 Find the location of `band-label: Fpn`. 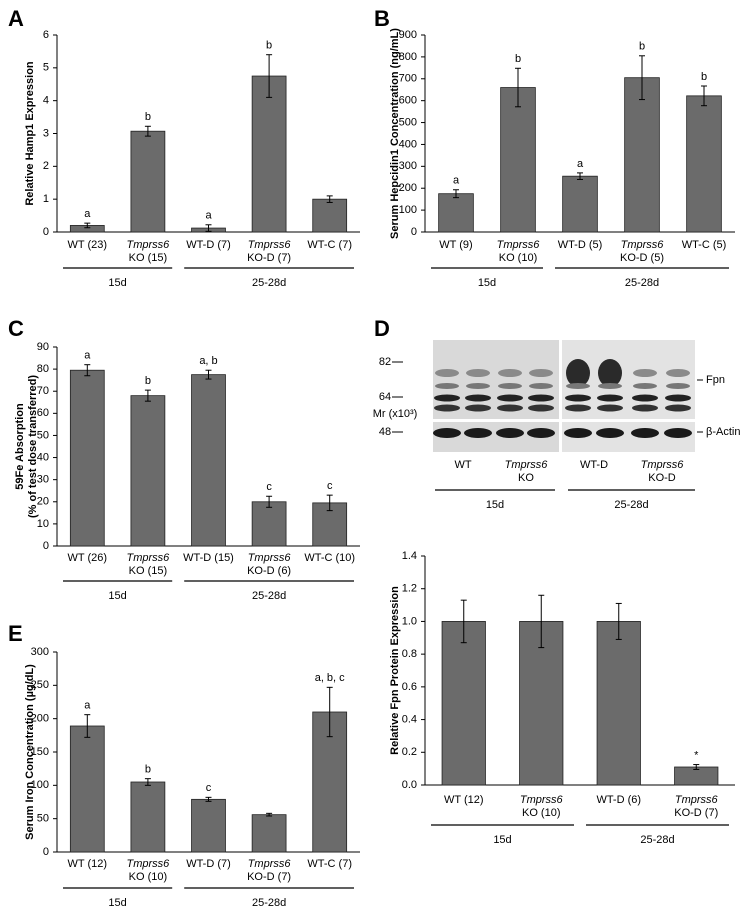

band-label: Fpn is located at coordinates (715, 380).